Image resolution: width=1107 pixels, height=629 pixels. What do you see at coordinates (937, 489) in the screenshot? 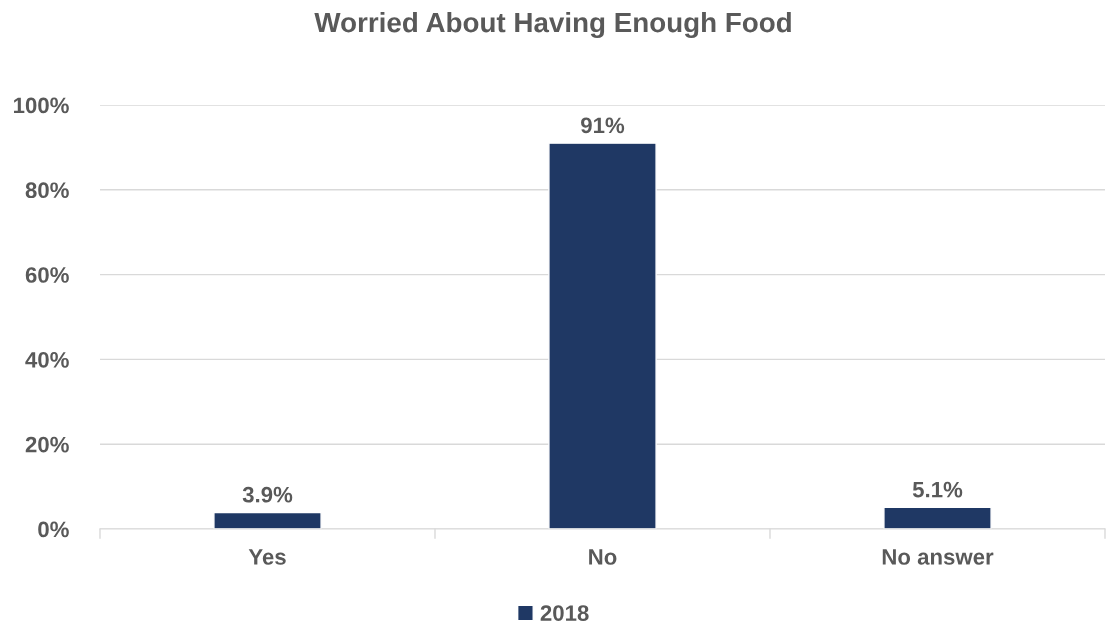
I see `data-label: 5.1%` at bounding box center [937, 489].